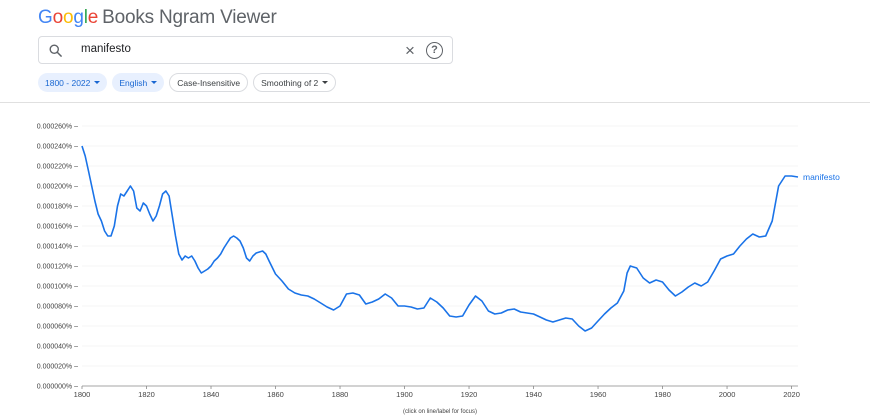 Image resolution: width=870 pixels, height=419 pixels. I want to click on y-tick-label: 0.000220% –, so click(57, 167).